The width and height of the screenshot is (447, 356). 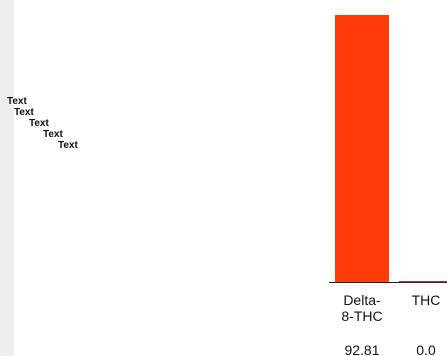 I want to click on text-tree: Text Text Text Text Text, so click(x=42, y=123).